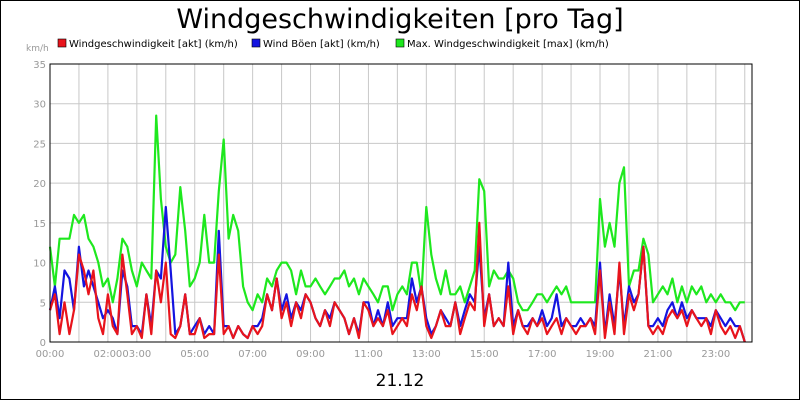 This screenshot has height=400, width=800. What do you see at coordinates (715, 354) in the screenshot?
I see `x-tick-label: 23:00` at bounding box center [715, 354].